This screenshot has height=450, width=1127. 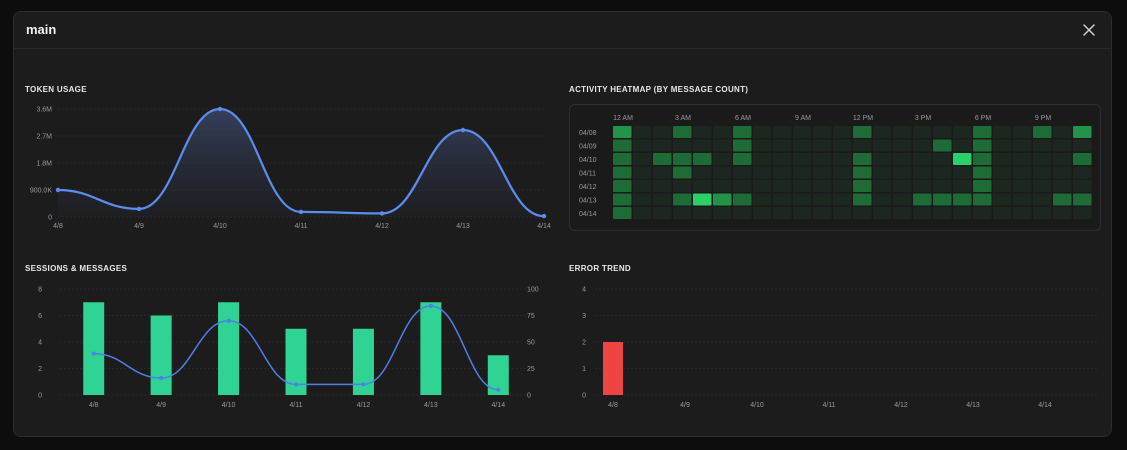 What do you see at coordinates (41, 191) in the screenshot?
I see `y-tick-label: 900.0K` at bounding box center [41, 191].